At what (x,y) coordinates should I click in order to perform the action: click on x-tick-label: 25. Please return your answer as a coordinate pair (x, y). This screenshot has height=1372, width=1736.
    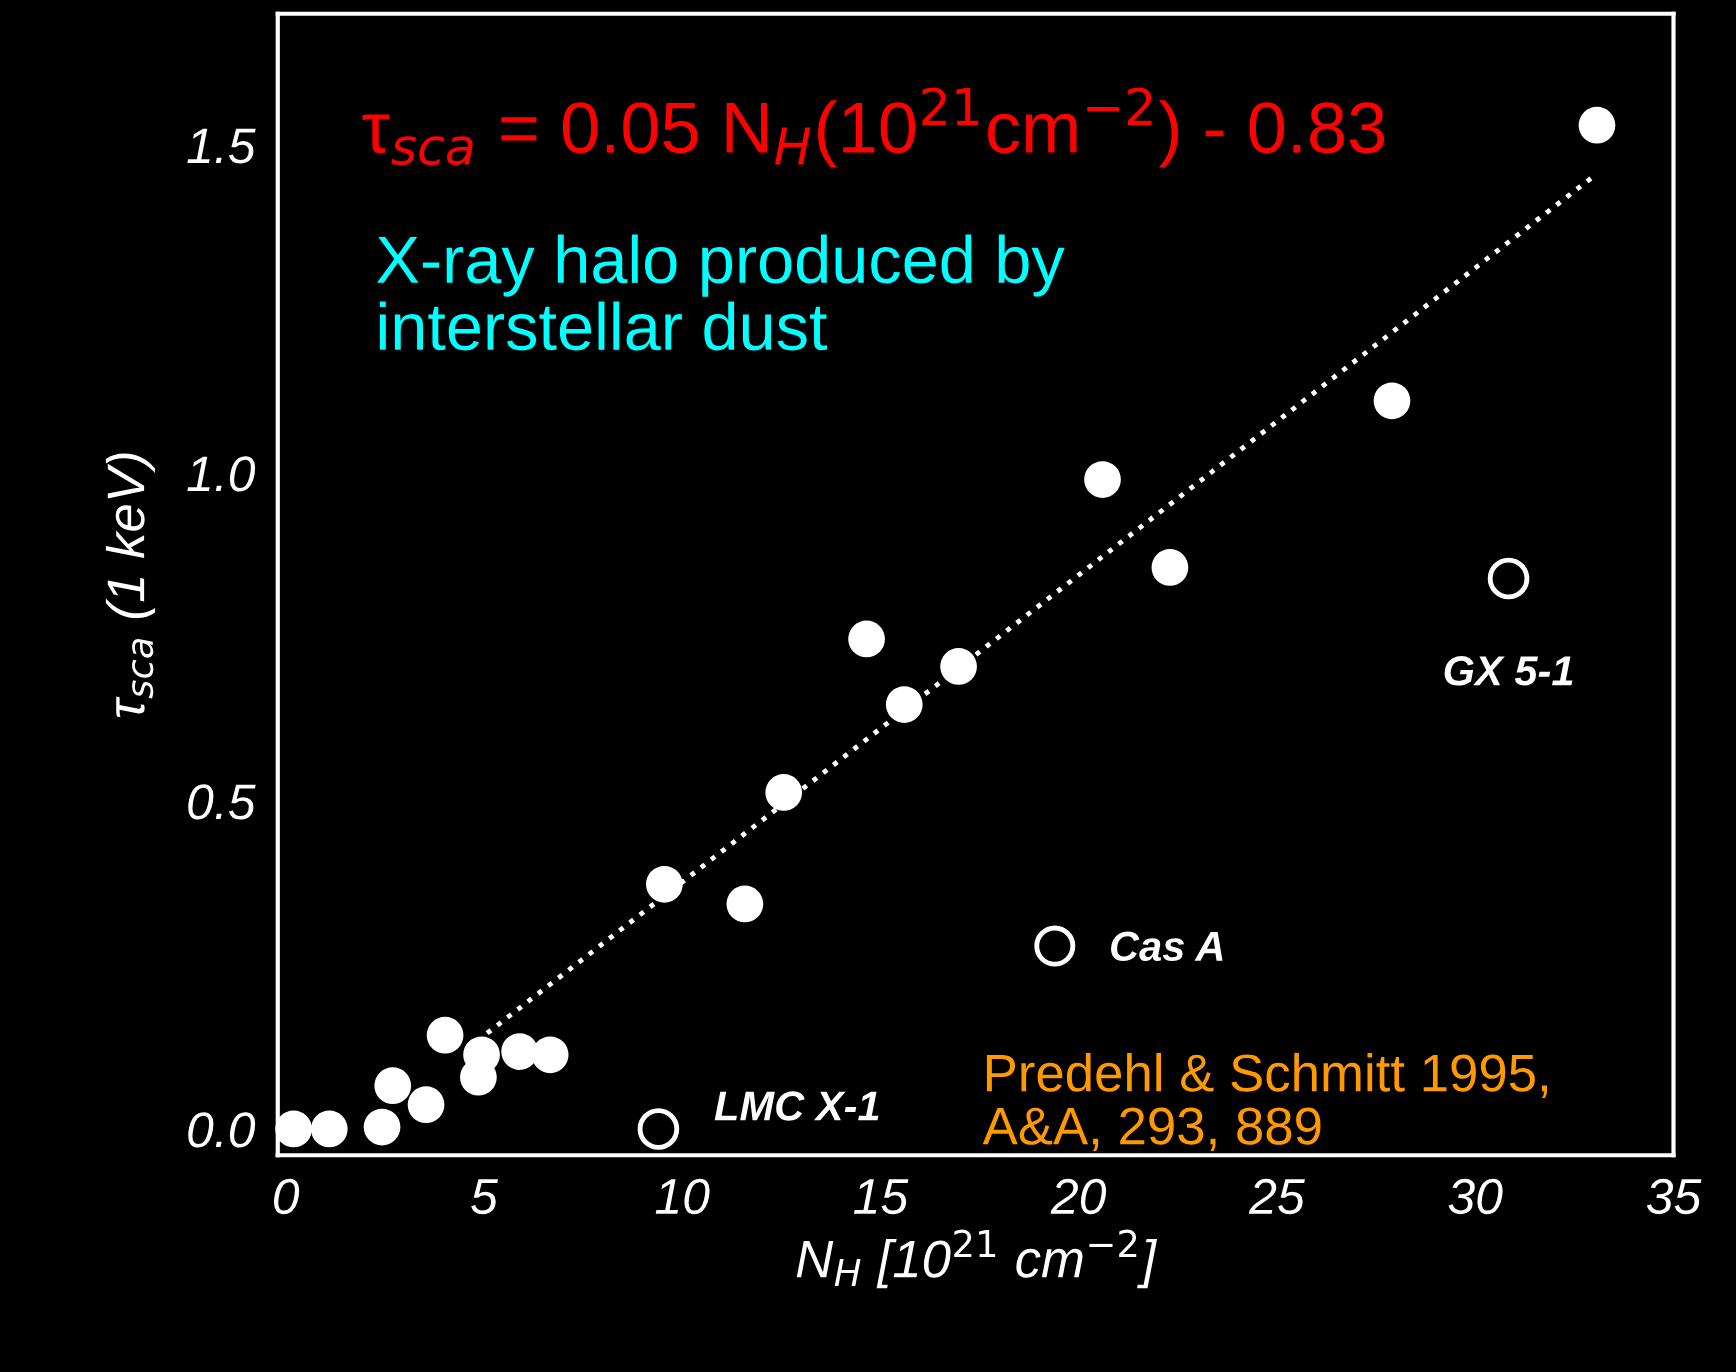
    Looking at the image, I should click on (1276, 1196).